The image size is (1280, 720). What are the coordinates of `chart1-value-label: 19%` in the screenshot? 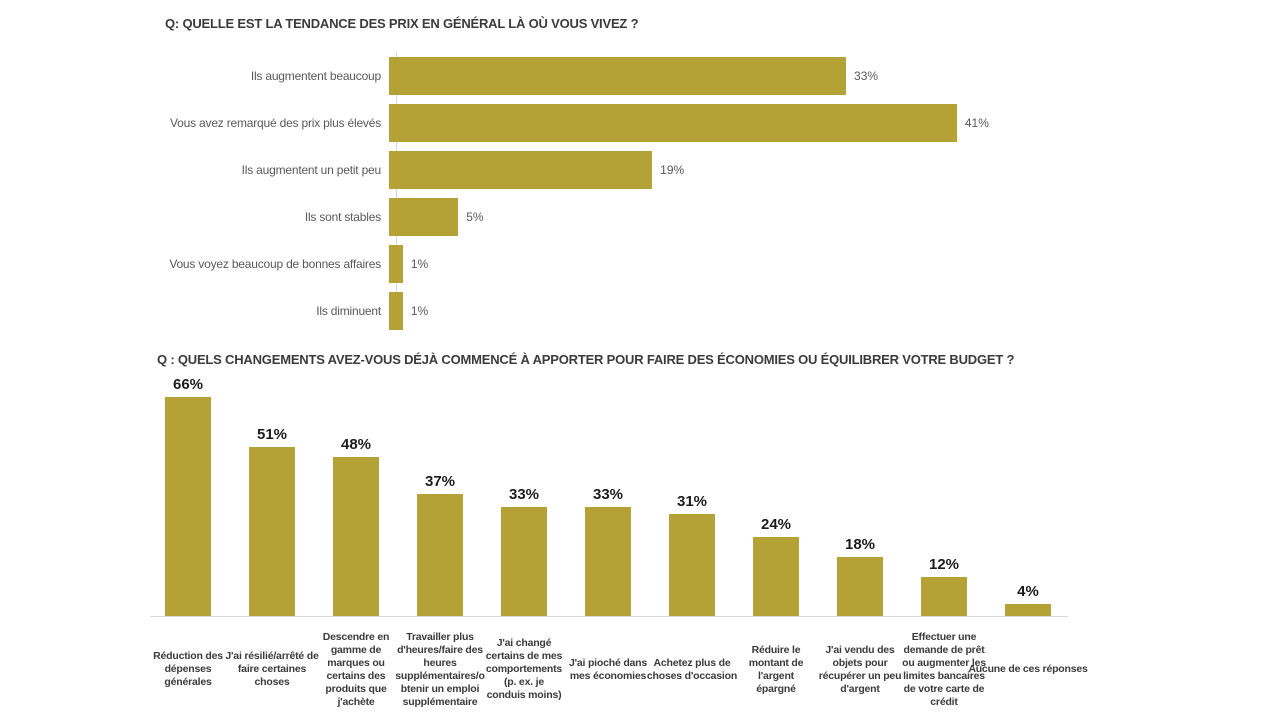 It's located at (672, 169).